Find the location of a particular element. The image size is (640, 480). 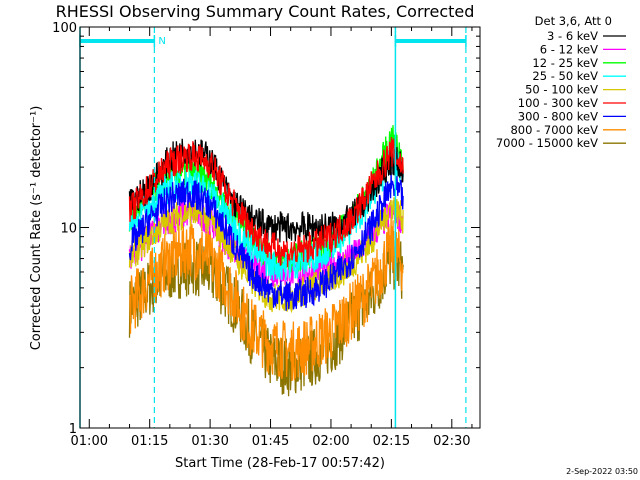

legend-entry-2: 12 - 25 keV is located at coordinates (565, 63).